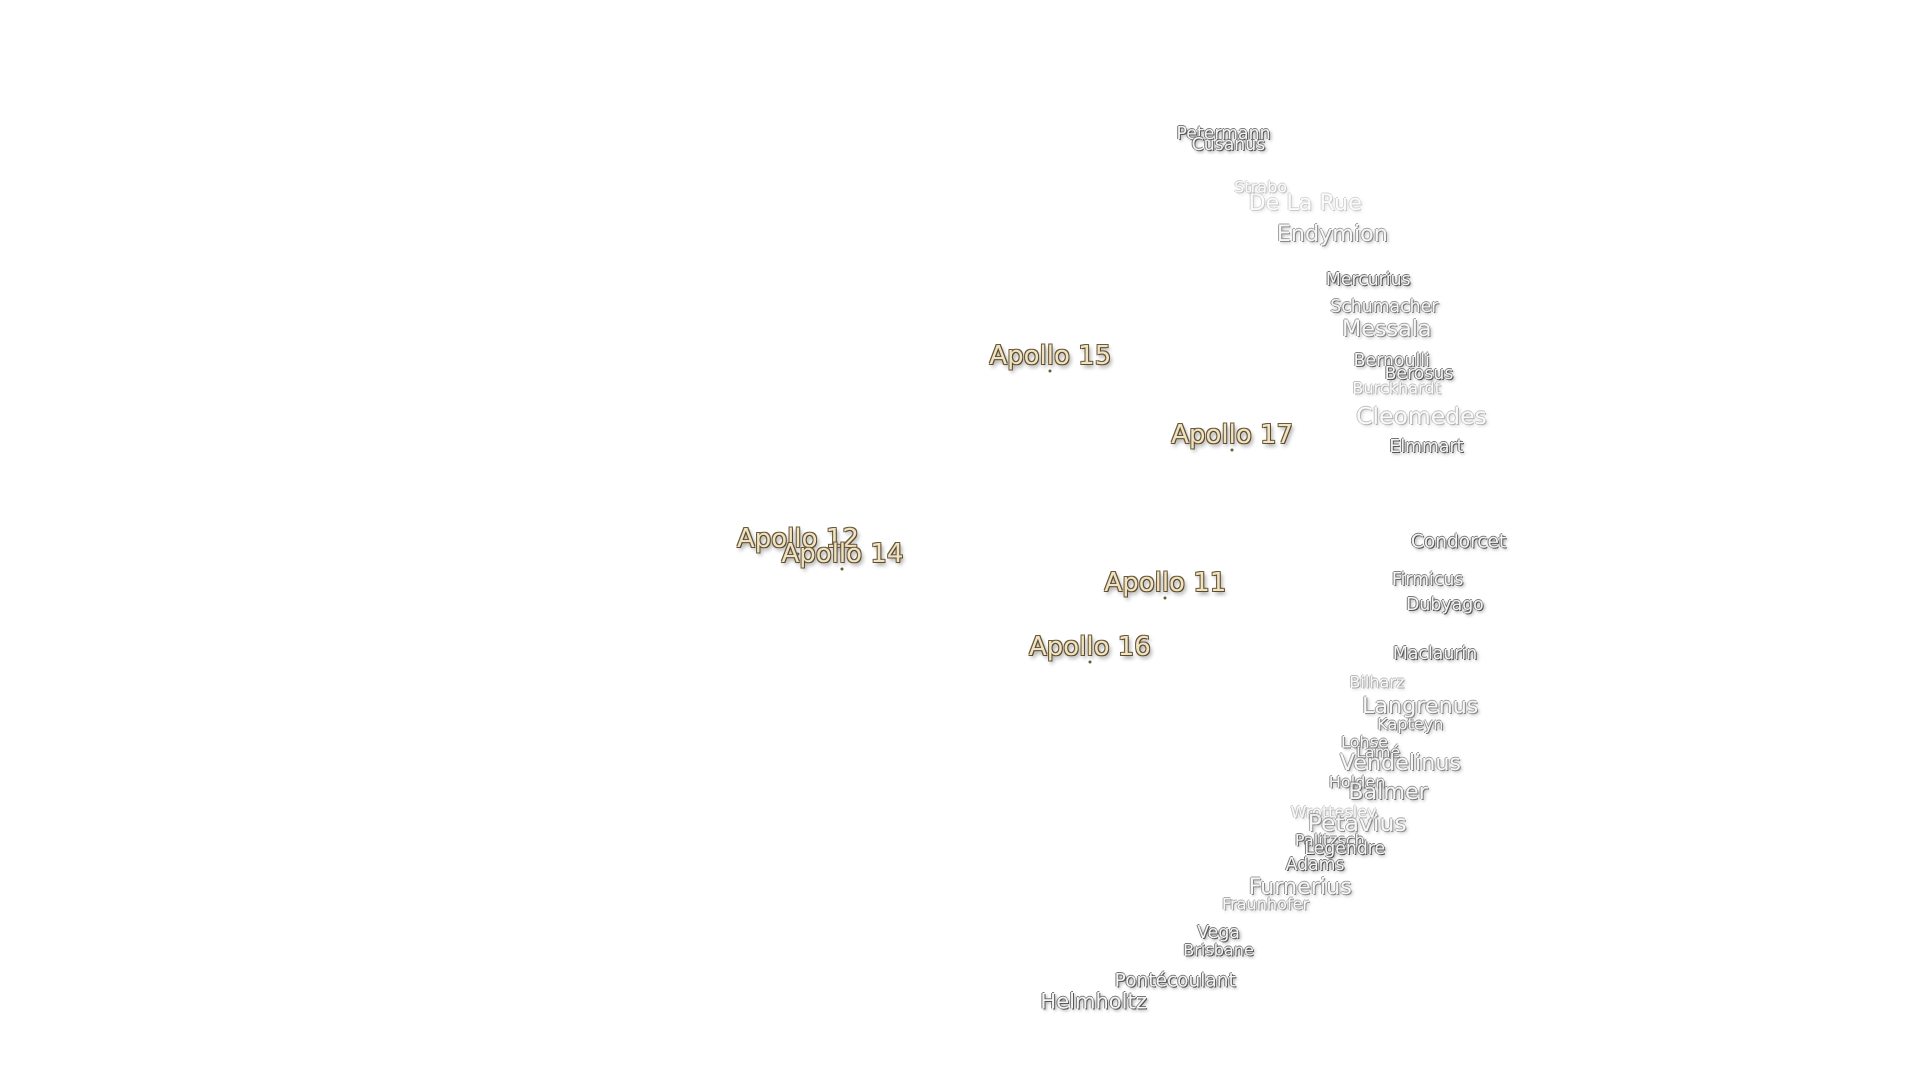 The width and height of the screenshot is (1920, 1080). I want to click on feature-label: Petermann, so click(1223, 133).